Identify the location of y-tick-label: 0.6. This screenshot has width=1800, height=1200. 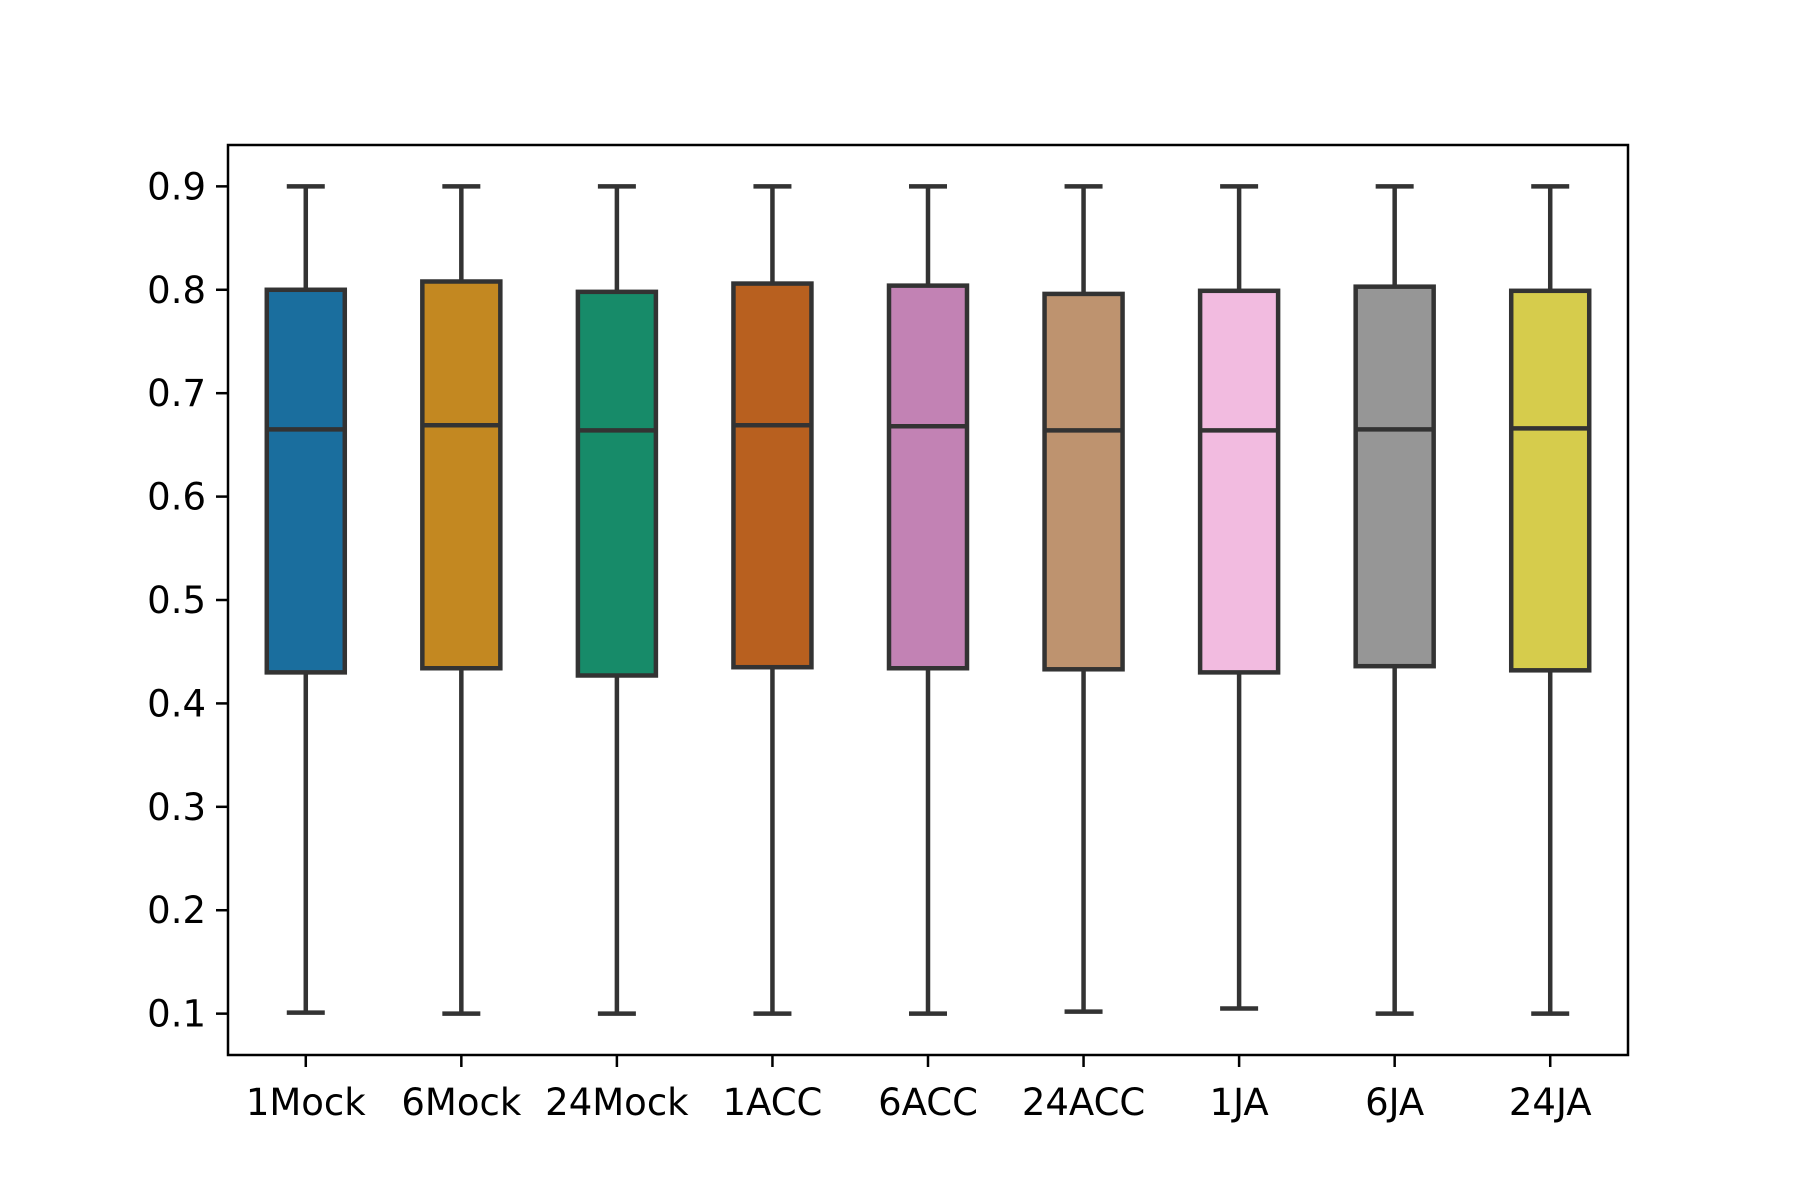
(176, 497).